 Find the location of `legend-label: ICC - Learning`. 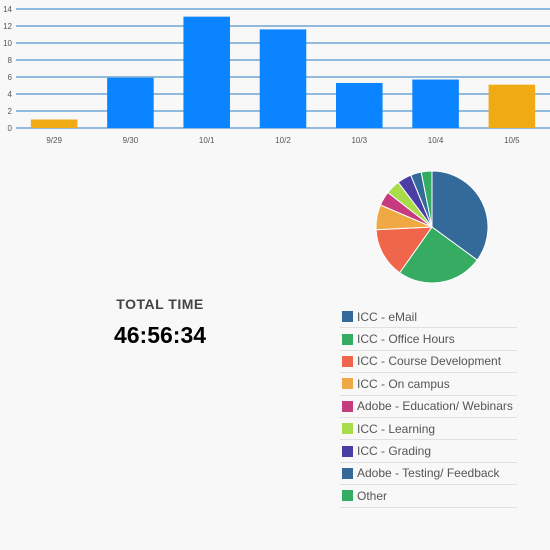

legend-label: ICC - Learning is located at coordinates (396, 428).